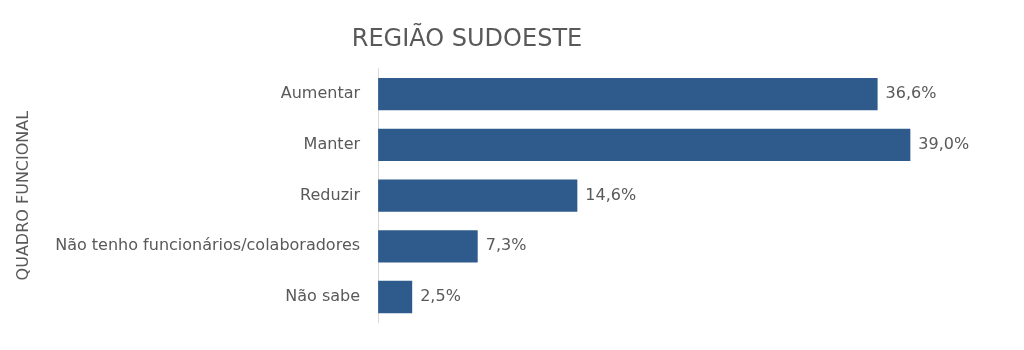  What do you see at coordinates (467, 36) in the screenshot?
I see `chart-title: REGIÃO SUDOESTE` at bounding box center [467, 36].